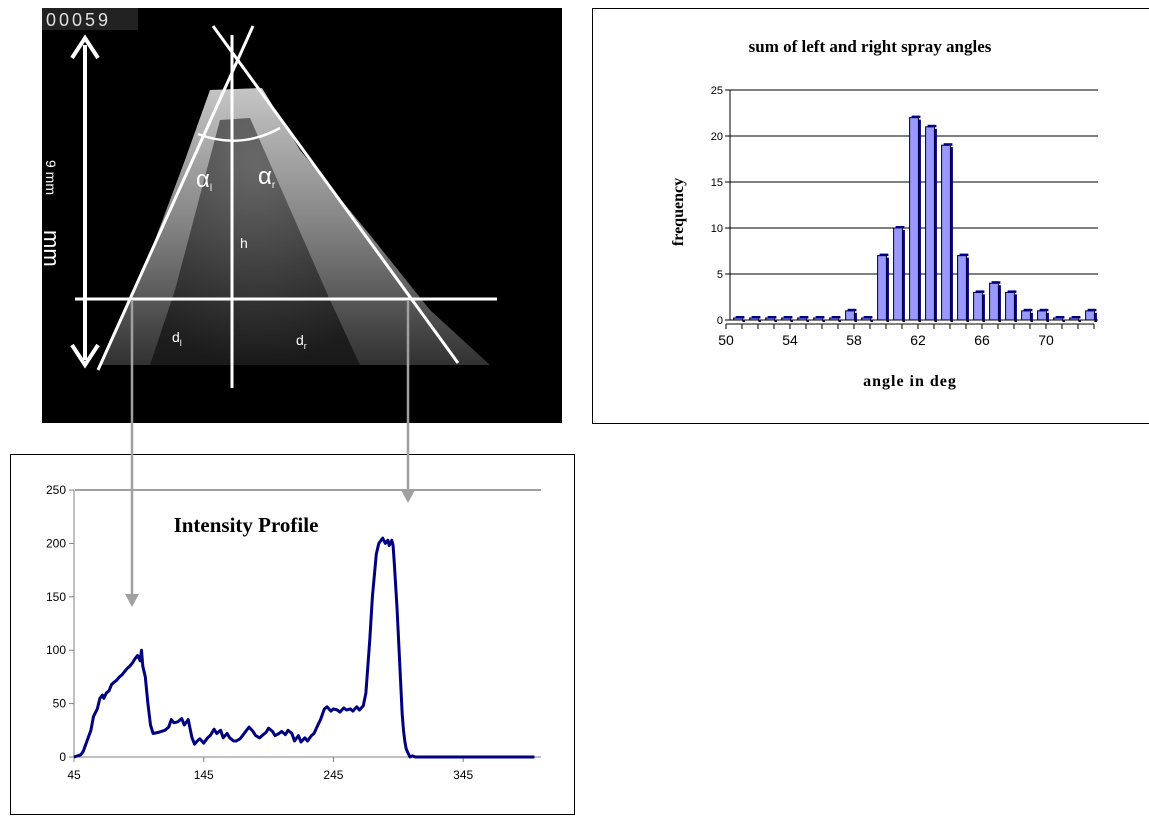 This screenshot has width=1149, height=822. I want to click on height-label: h, so click(244, 243).